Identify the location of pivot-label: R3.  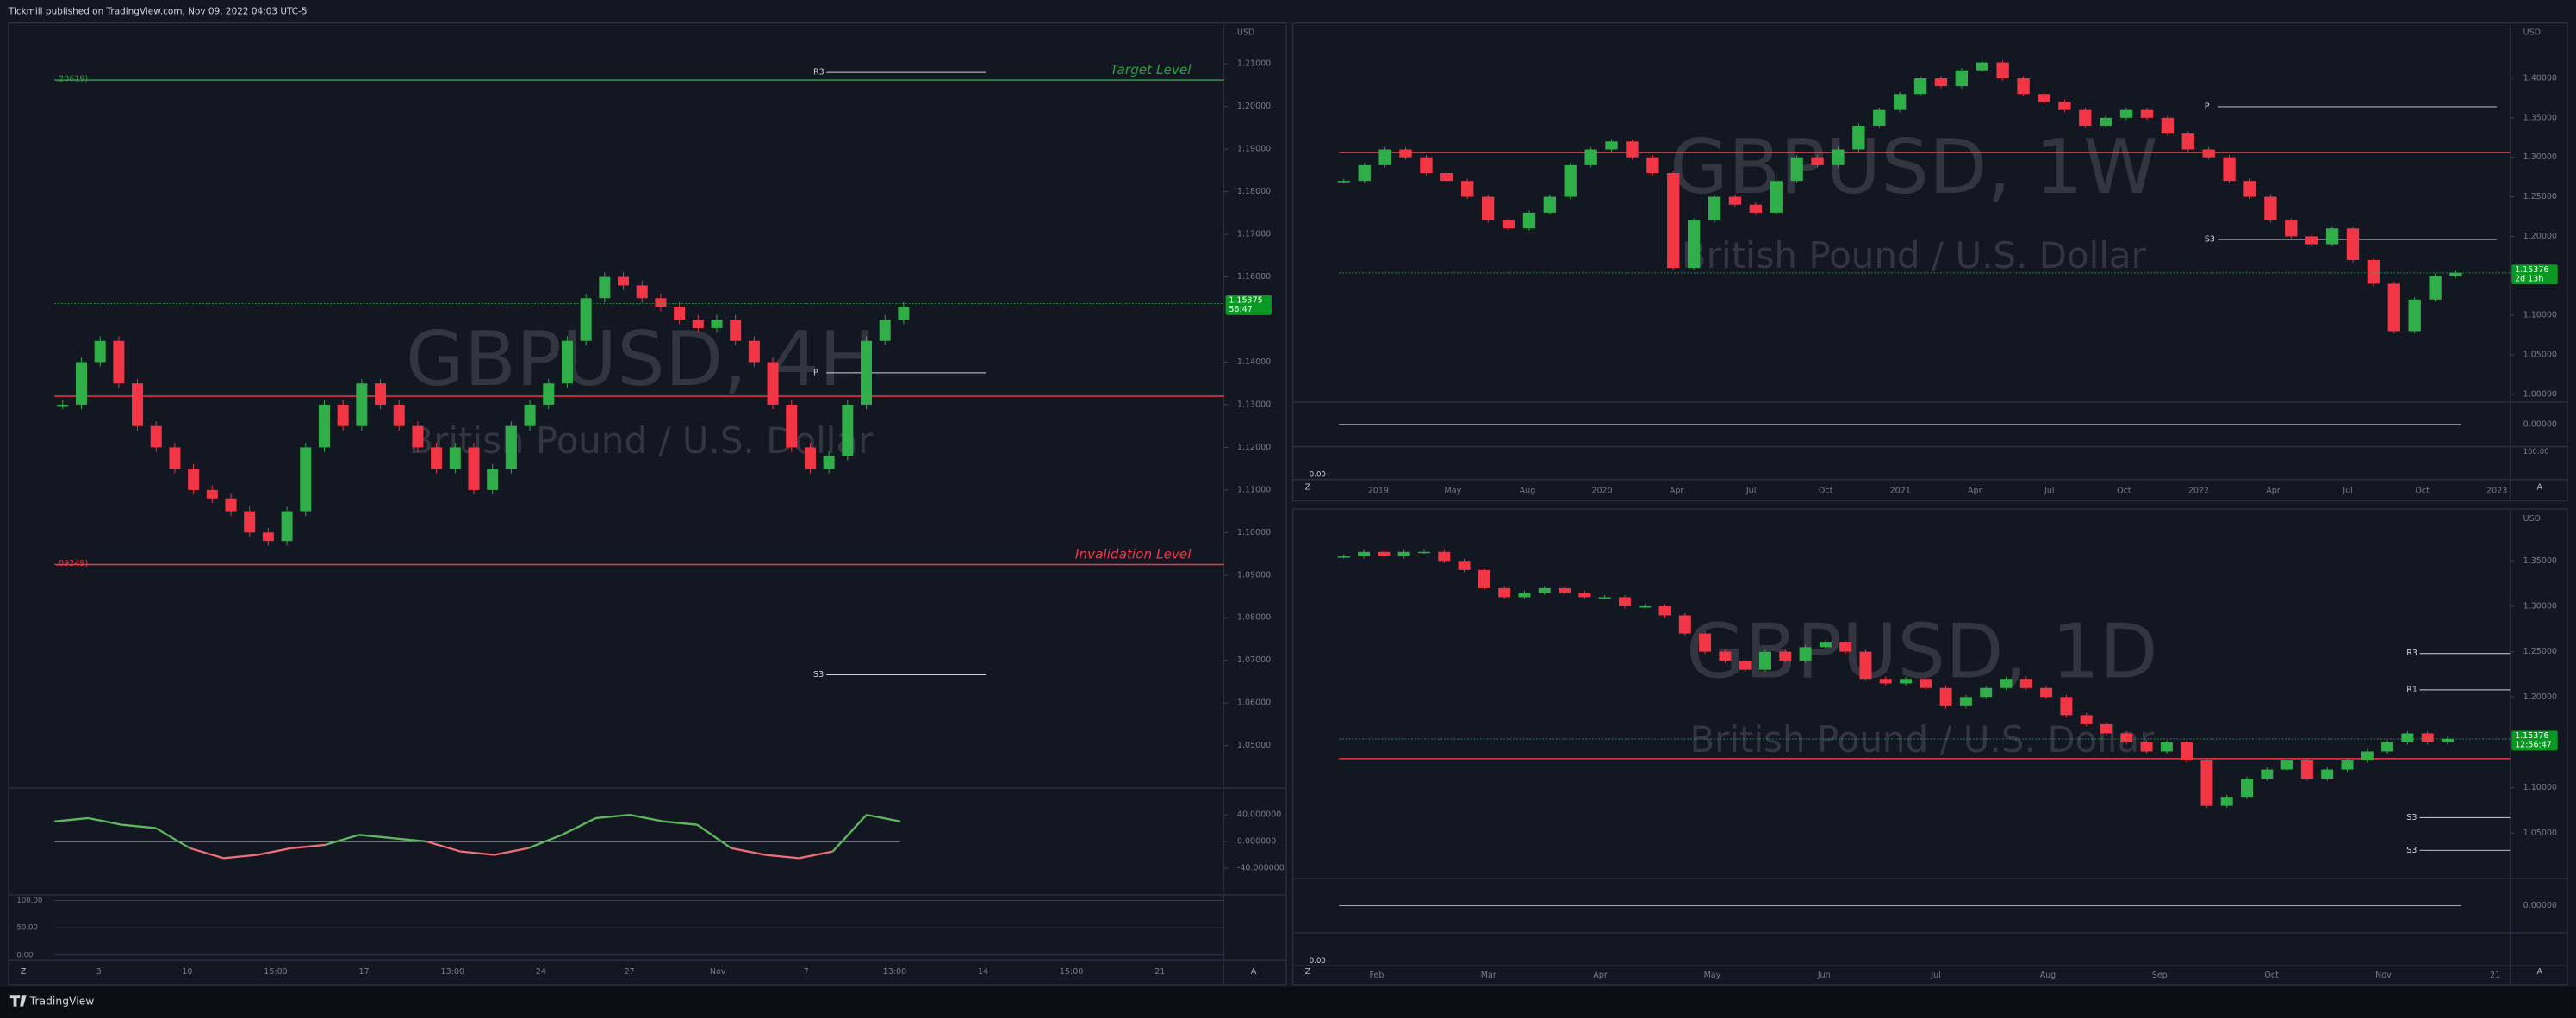
(2412, 653).